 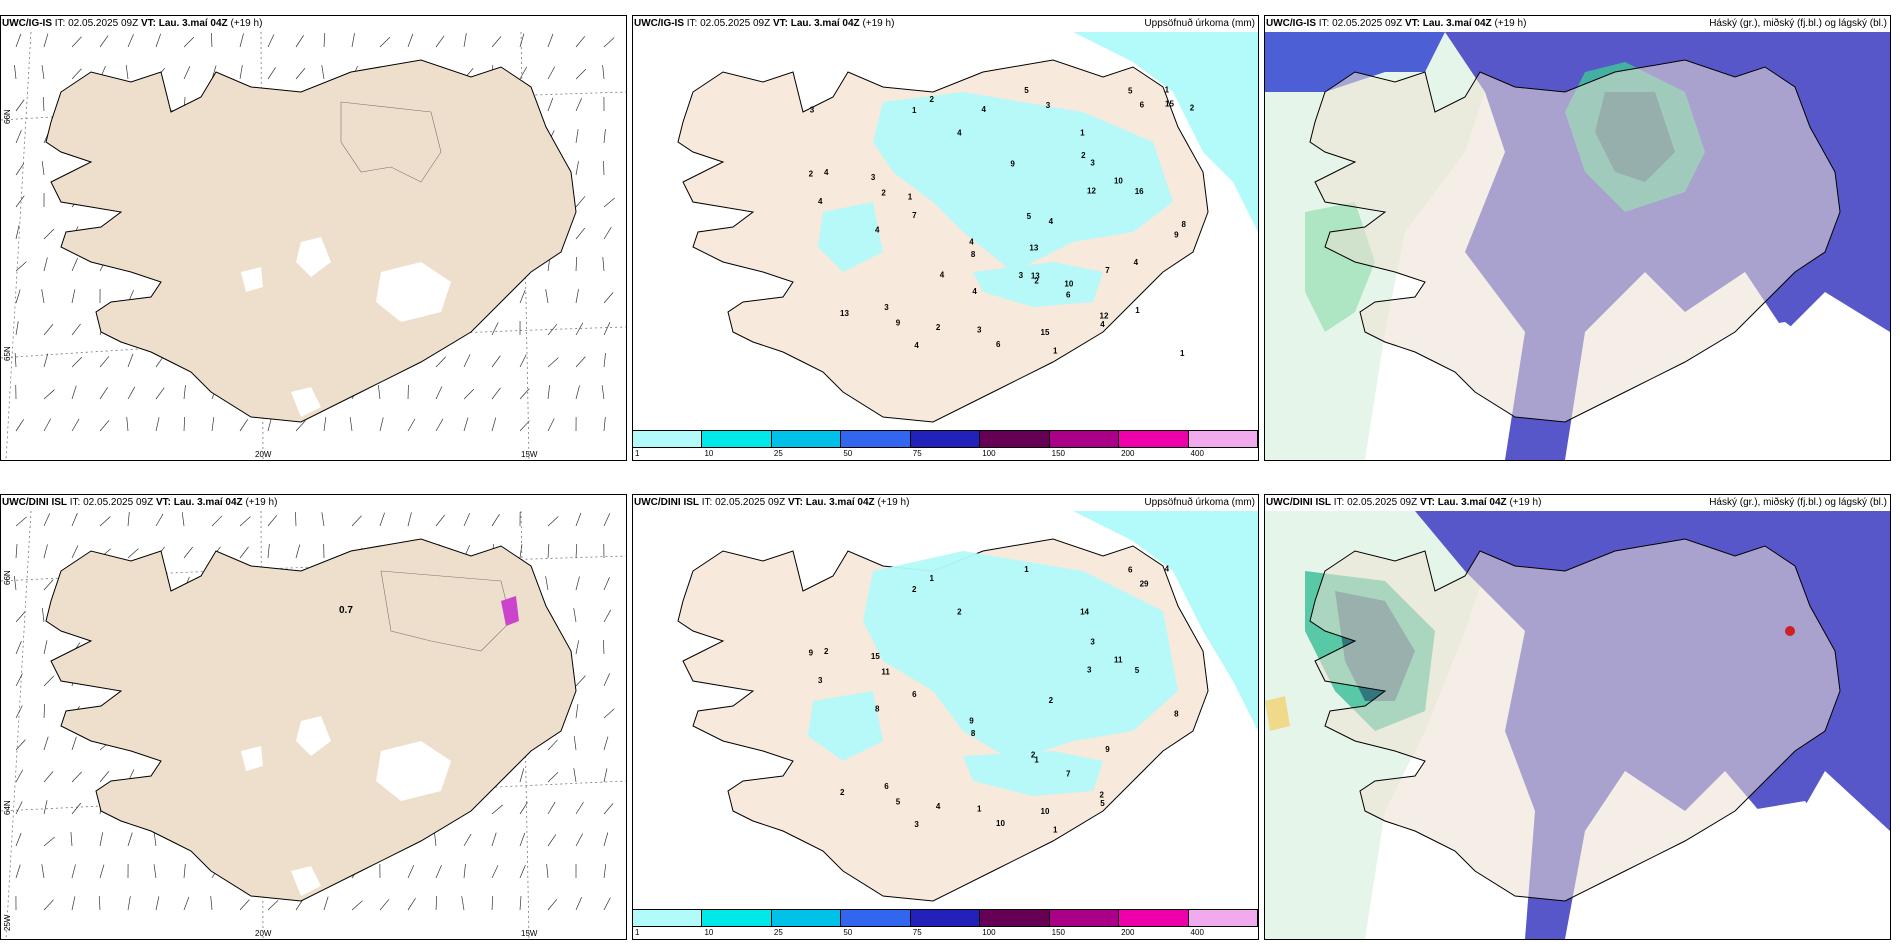 I want to click on wind-map, so click(x=313, y=246).